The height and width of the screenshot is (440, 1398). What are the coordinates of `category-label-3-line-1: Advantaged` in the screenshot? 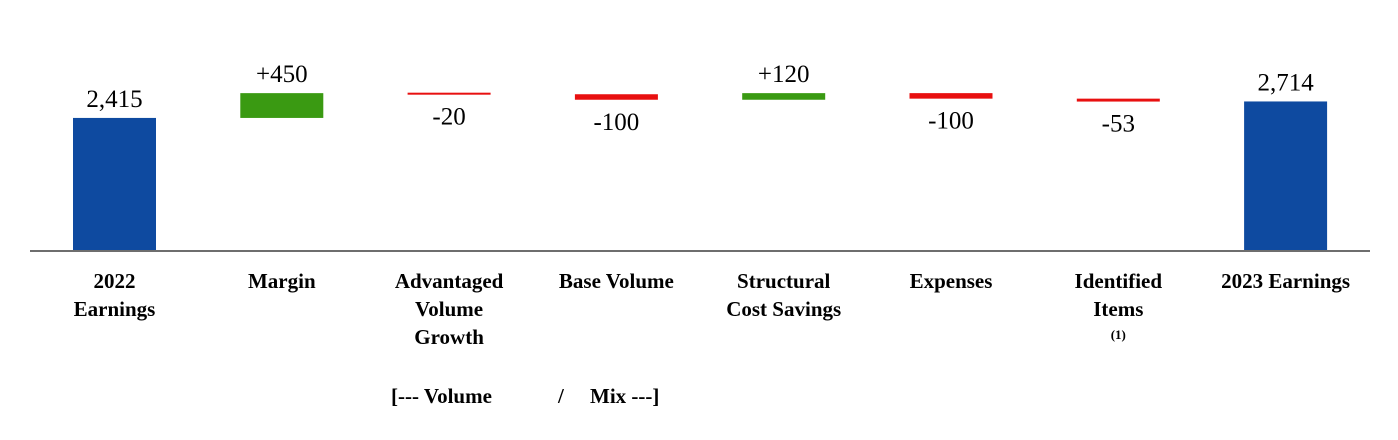 It's located at (449, 281).